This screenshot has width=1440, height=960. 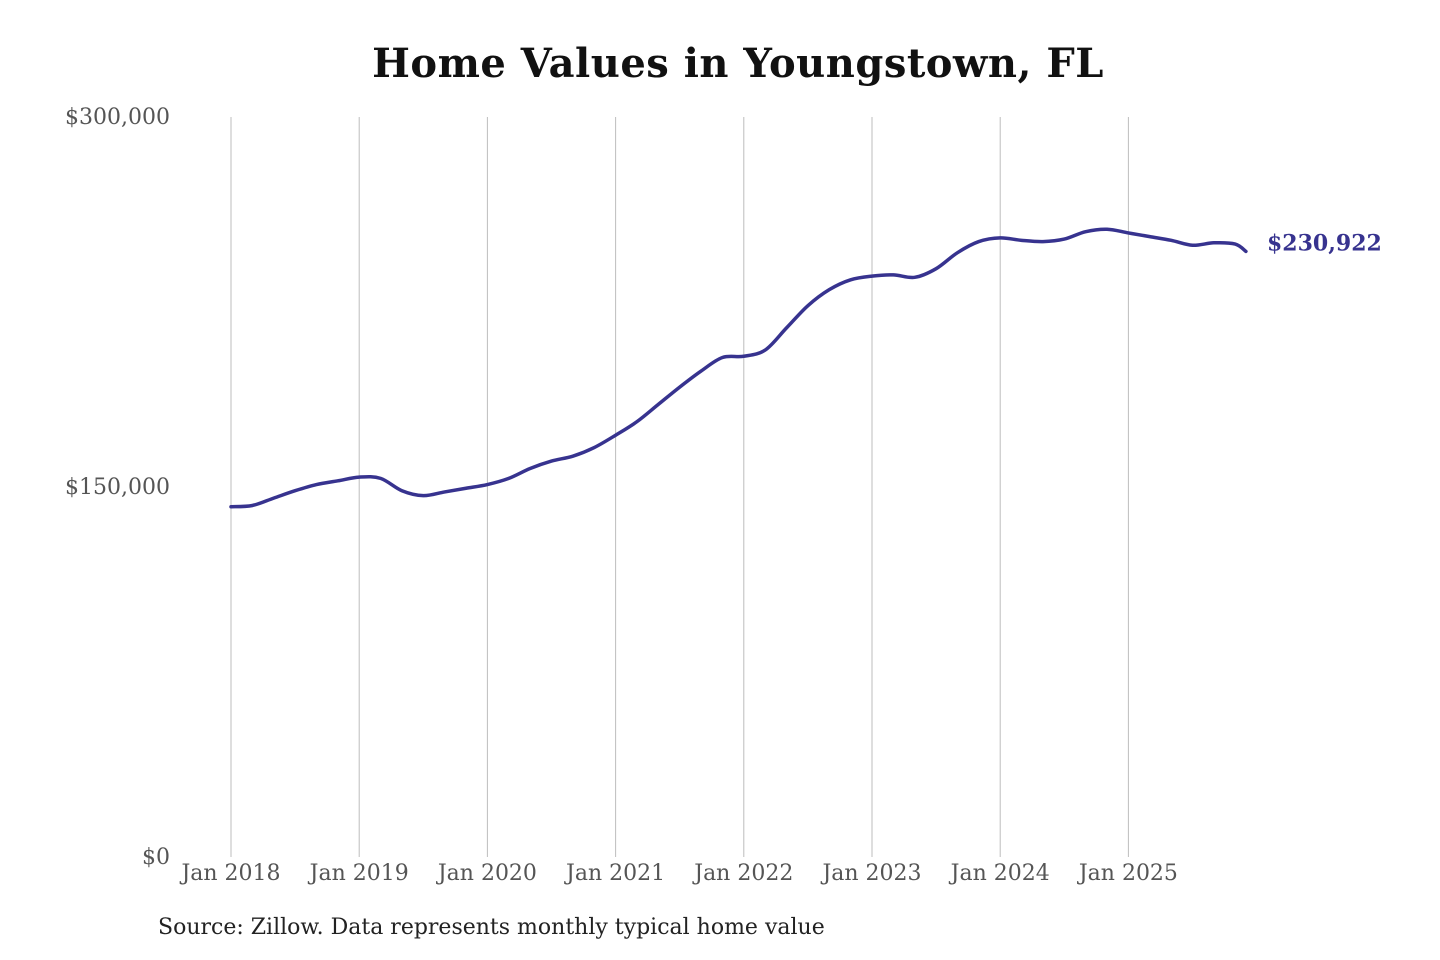 What do you see at coordinates (1127, 873) in the screenshot?
I see `x-tick-label: Jan 2025` at bounding box center [1127, 873].